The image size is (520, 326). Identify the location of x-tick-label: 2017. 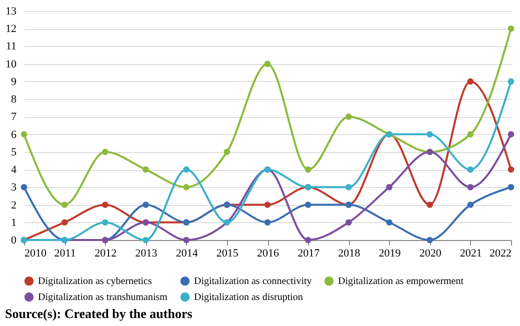
(309, 254).